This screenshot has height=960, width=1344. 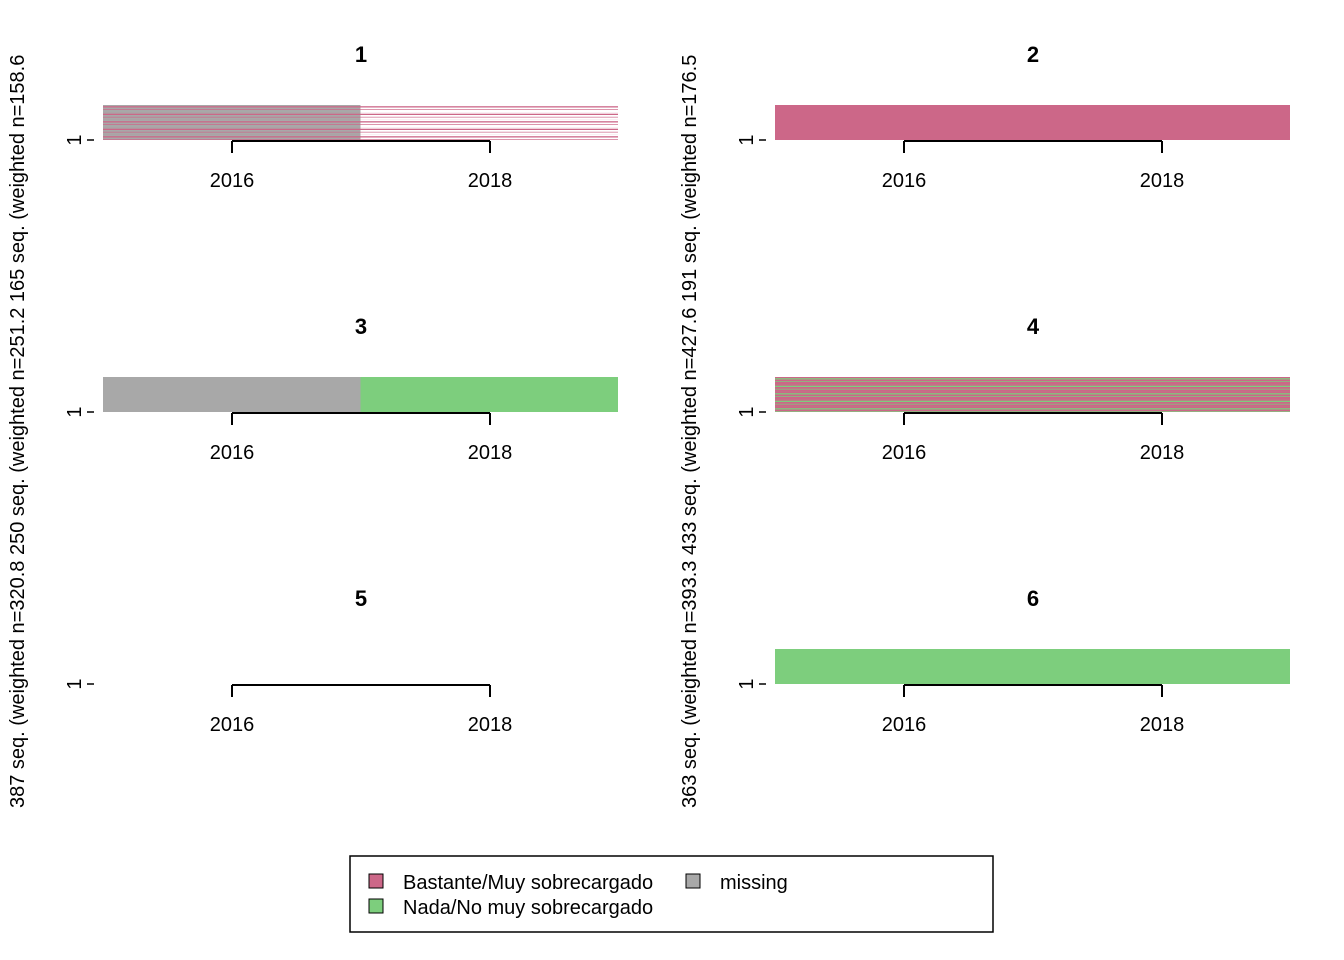 I want to click on panel-title: 5, so click(x=361, y=598).